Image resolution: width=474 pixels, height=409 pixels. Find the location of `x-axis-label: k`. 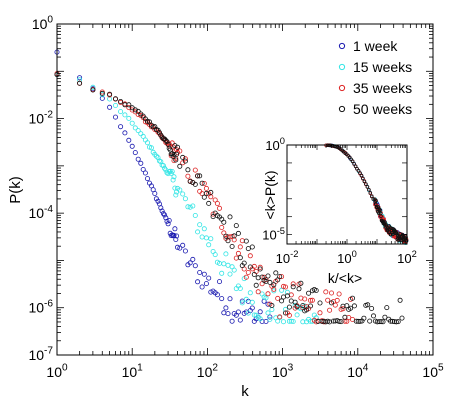

x-axis-label: k is located at coordinates (245, 391).